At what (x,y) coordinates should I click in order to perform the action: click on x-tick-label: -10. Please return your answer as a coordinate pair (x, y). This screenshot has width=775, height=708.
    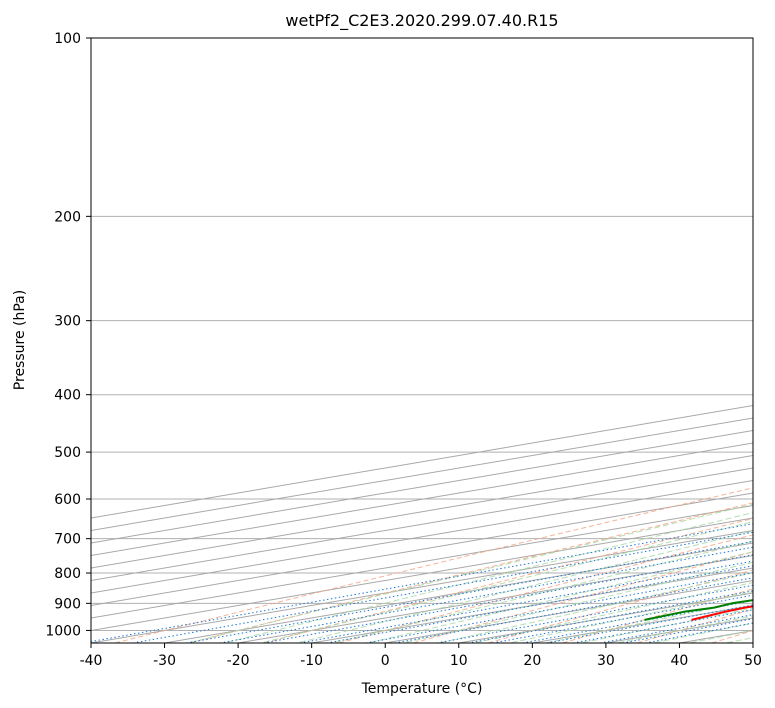
    Looking at the image, I should click on (311, 661).